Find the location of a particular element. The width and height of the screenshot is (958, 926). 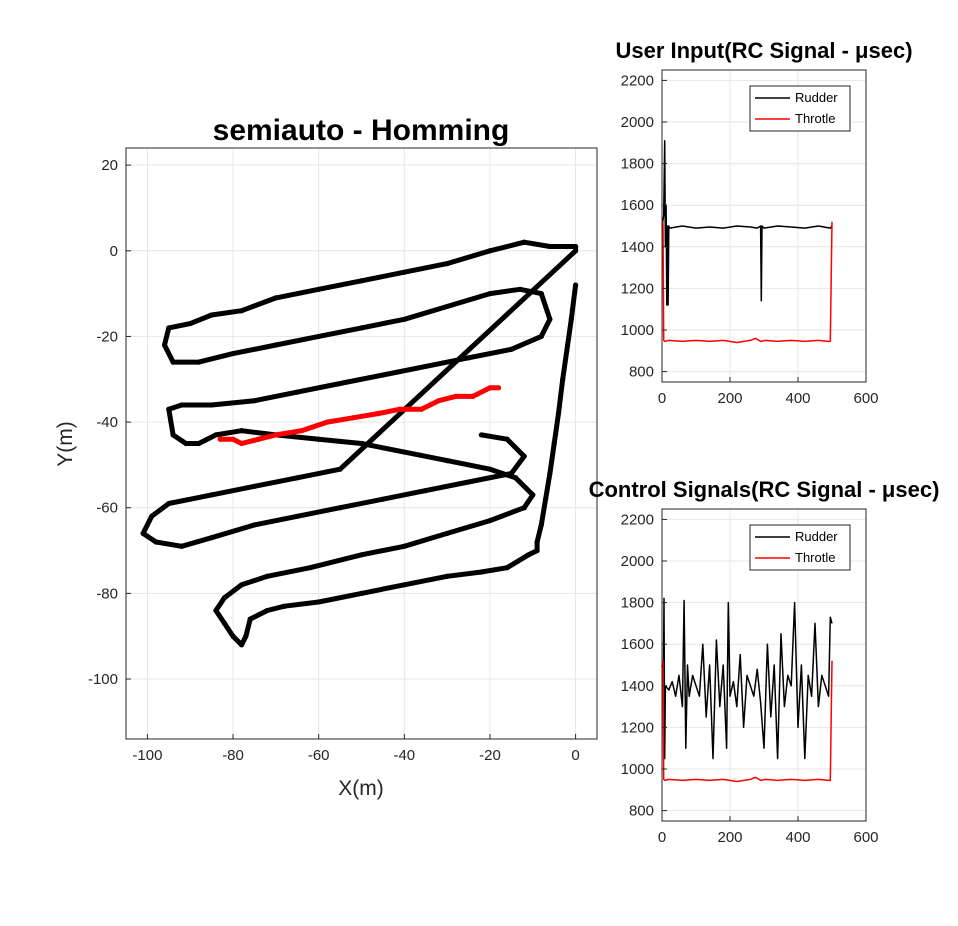

rudder-series-line is located at coordinates (747, 678).